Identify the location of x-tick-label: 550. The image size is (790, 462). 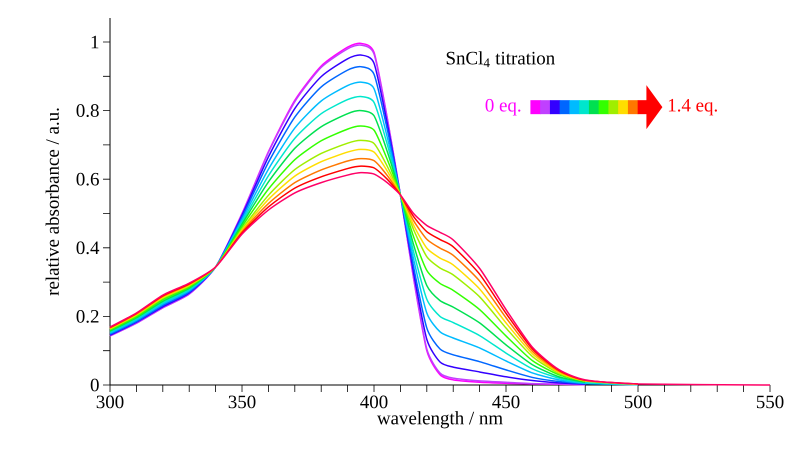
(770, 402).